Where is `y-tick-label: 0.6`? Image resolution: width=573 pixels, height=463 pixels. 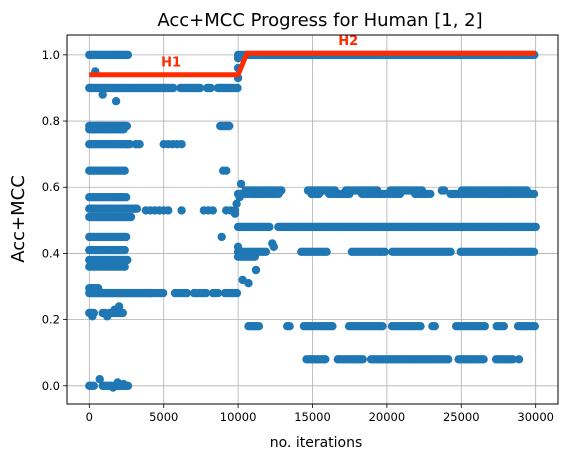 y-tick-label: 0.6 is located at coordinates (51, 187).